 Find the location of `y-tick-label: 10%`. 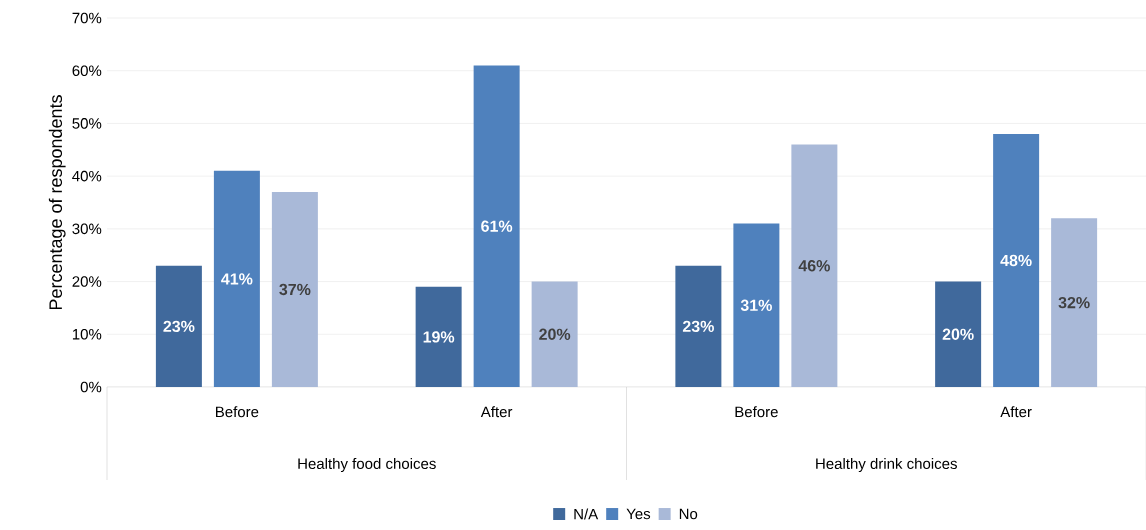

y-tick-label: 10% is located at coordinates (87, 334).